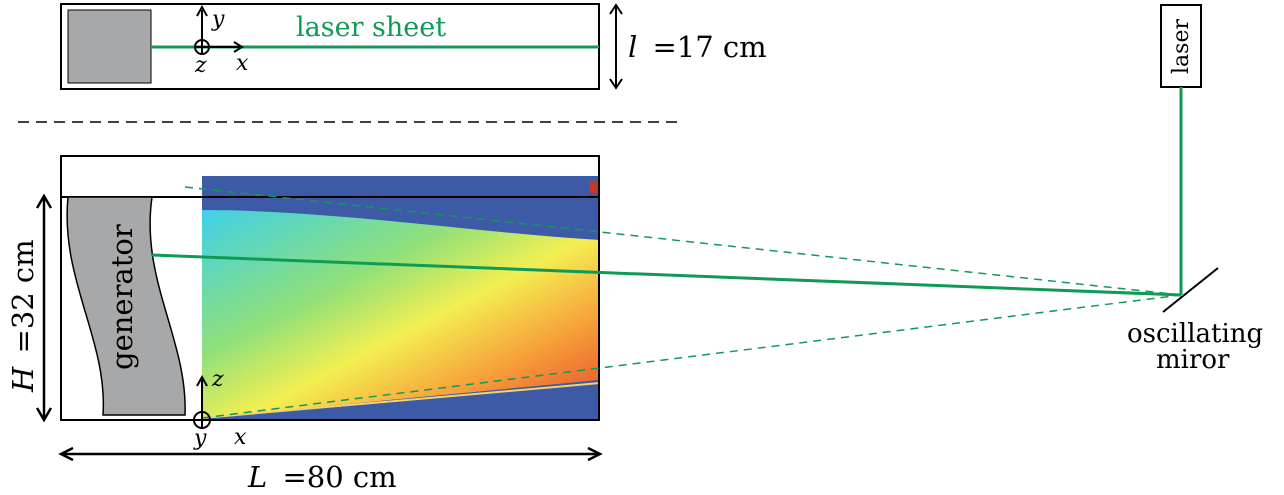 Image resolution: width=1284 pixels, height=495 pixels. I want to click on width-label-symbol: l, so click(632, 47).